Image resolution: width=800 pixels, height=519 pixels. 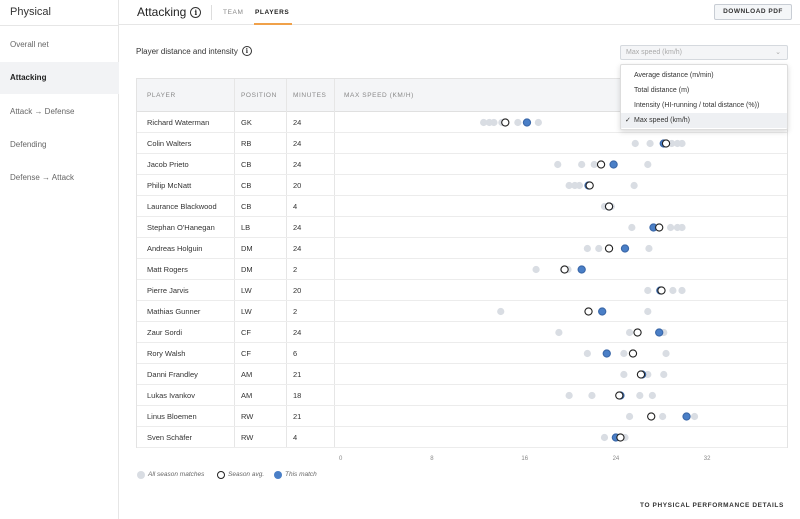 I want to click on table-row: Stephan O'Hanegan LB 24, so click(x=462, y=227).